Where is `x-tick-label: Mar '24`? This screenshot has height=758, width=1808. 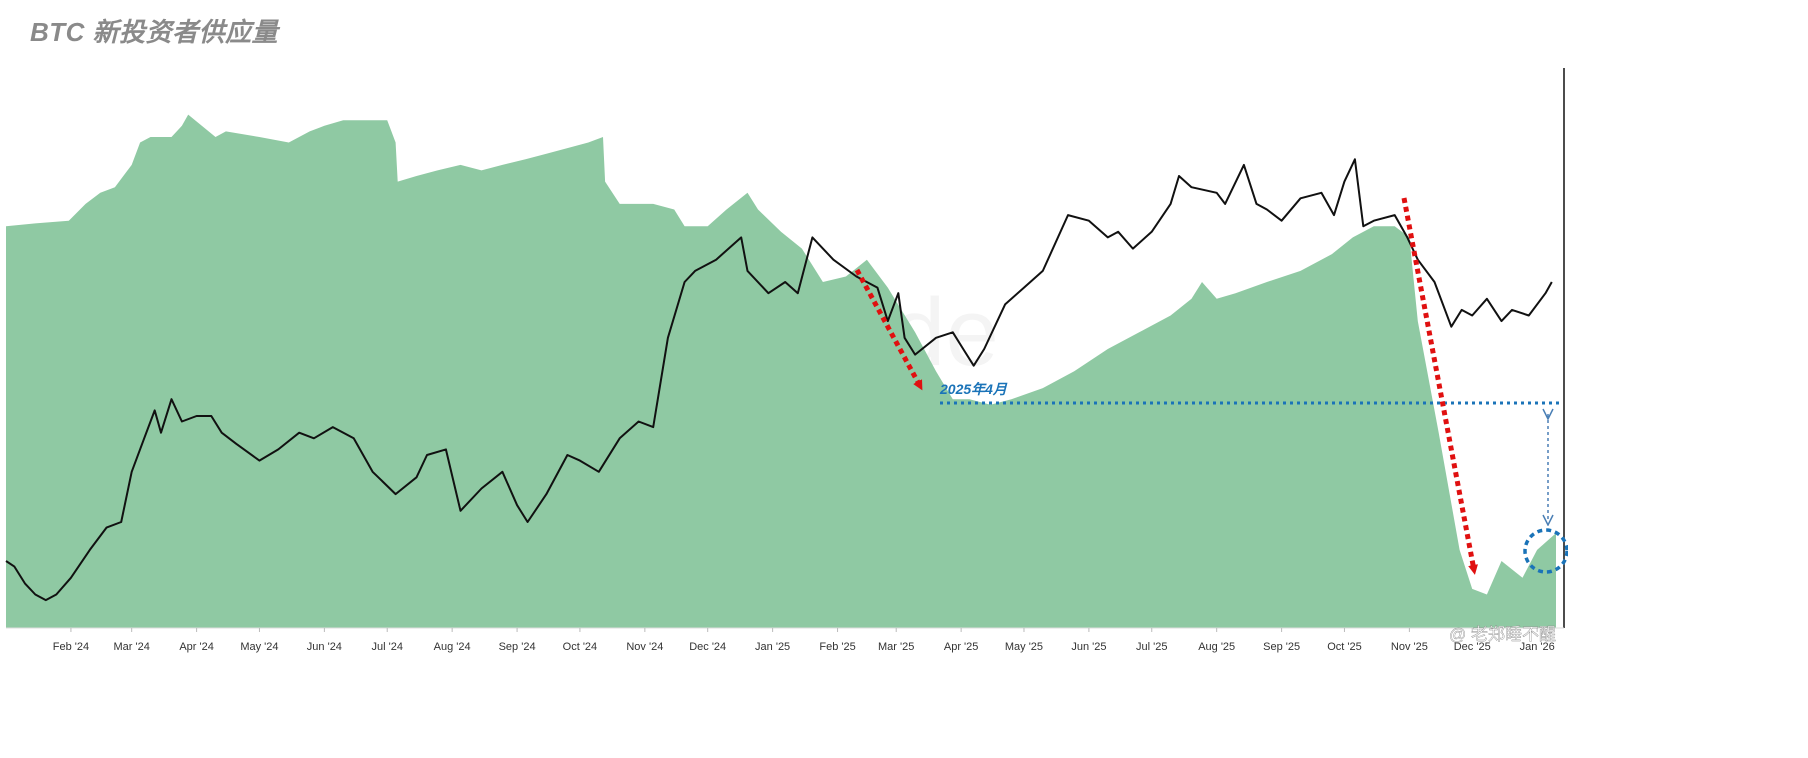 x-tick-label: Mar '24 is located at coordinates (132, 647).